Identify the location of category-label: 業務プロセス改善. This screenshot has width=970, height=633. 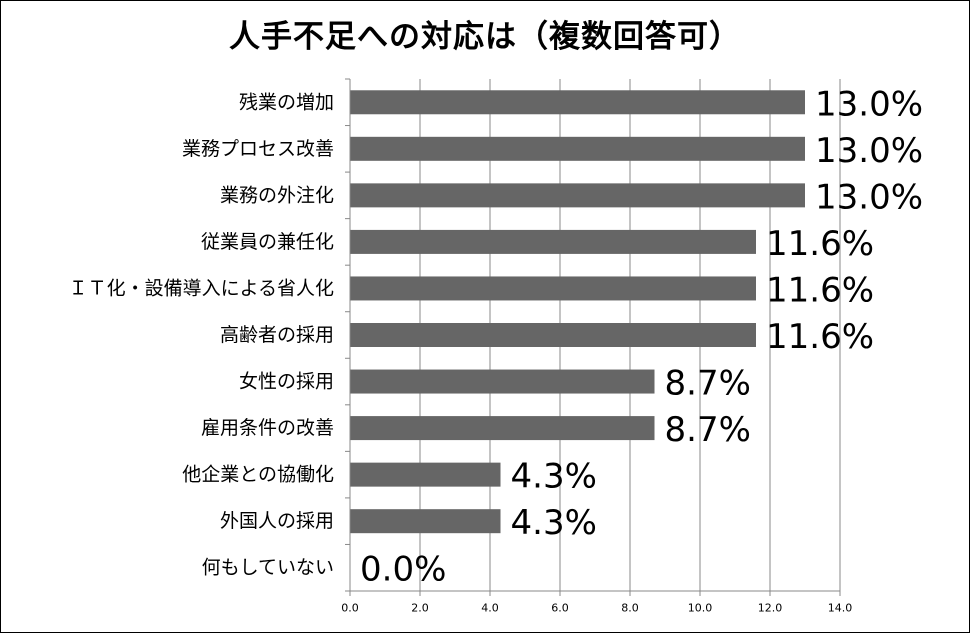
(258, 149).